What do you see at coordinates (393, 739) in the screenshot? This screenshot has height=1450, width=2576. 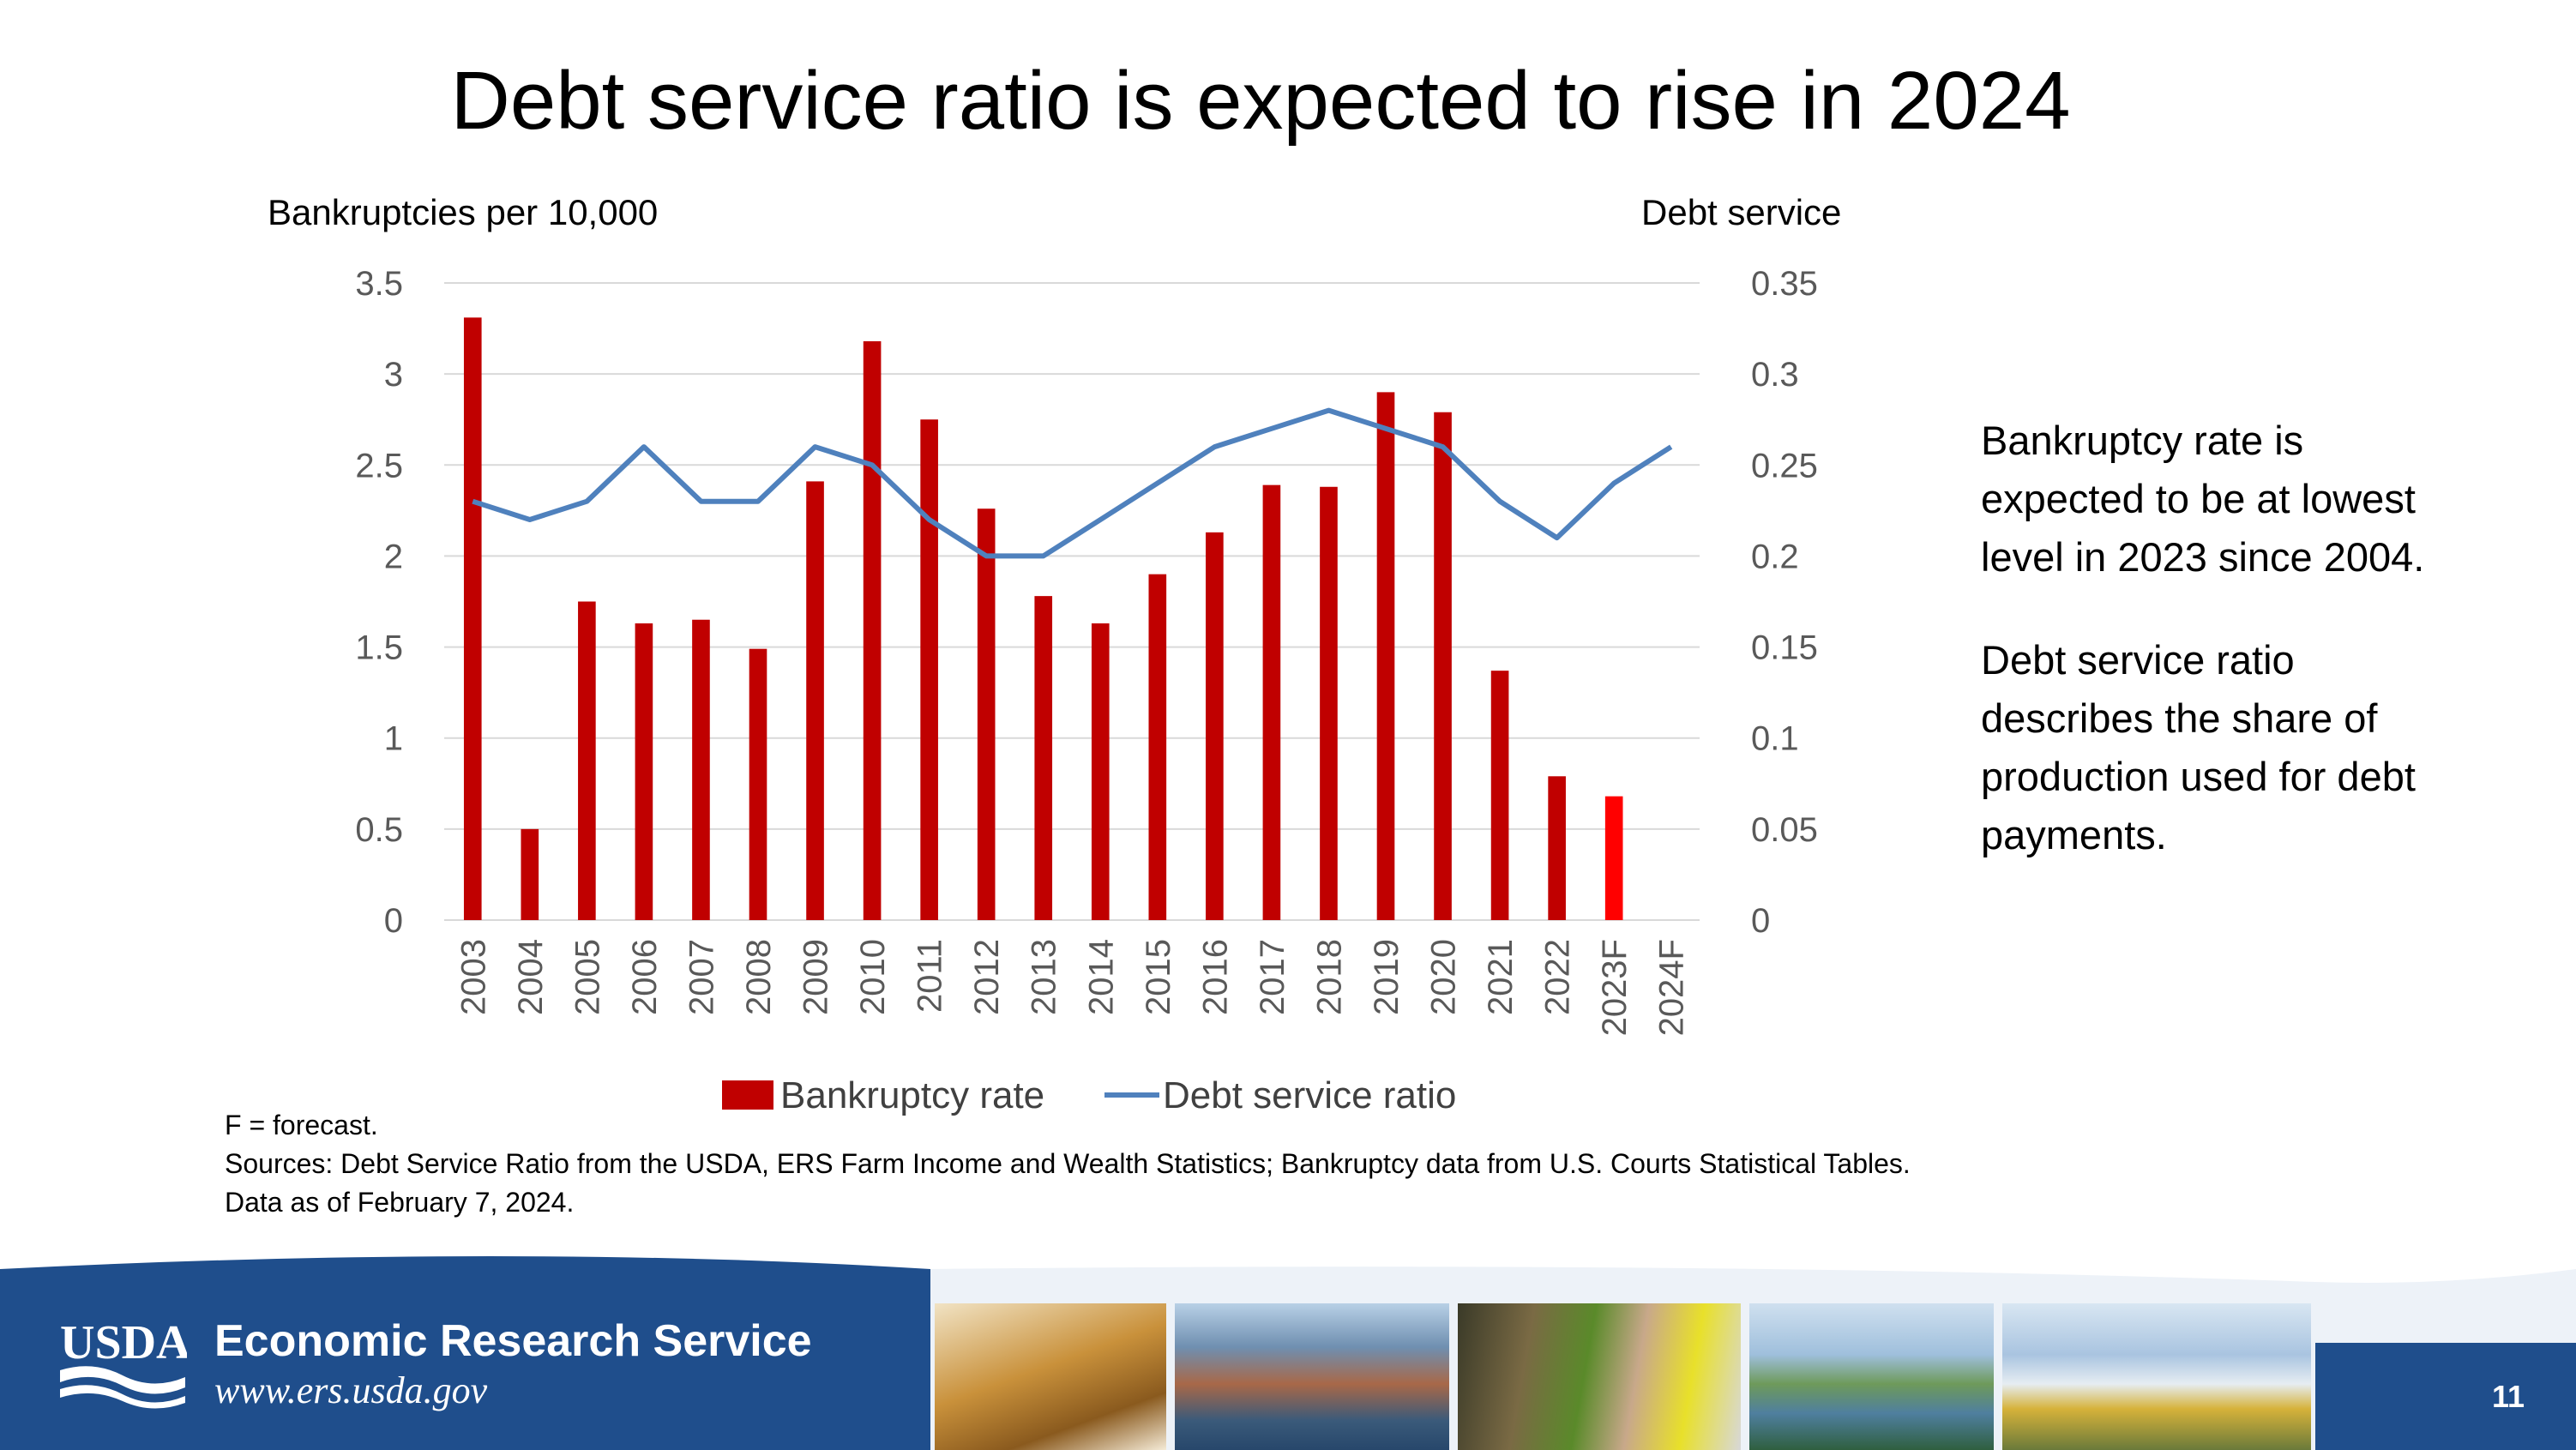 I see `left-tick-label: 1` at bounding box center [393, 739].